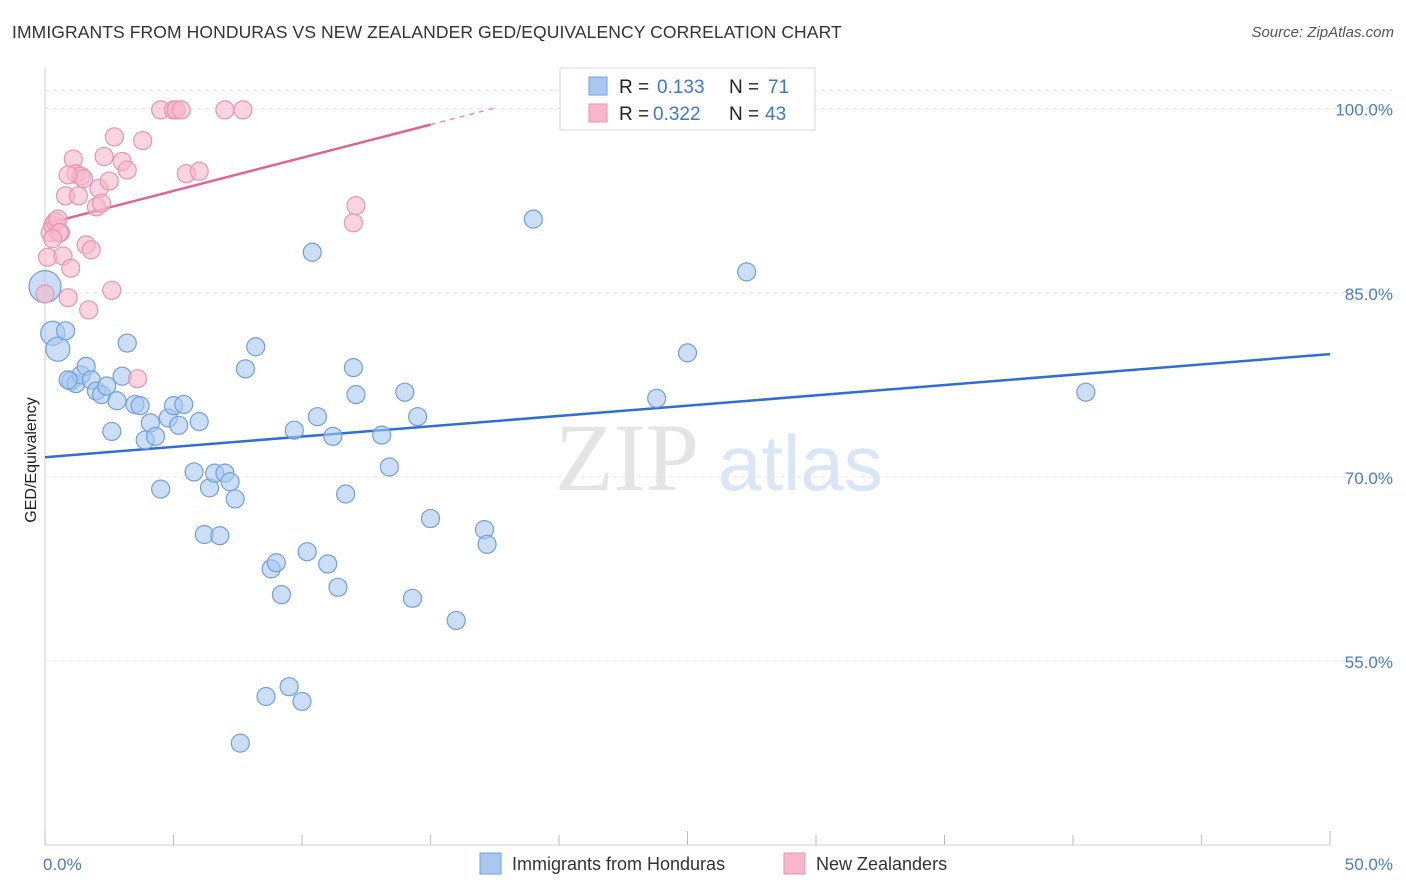 The image size is (1406, 892). Describe the element at coordinates (677, 114) in the screenshot. I see `legend-r-value-pink: 0.322` at that location.